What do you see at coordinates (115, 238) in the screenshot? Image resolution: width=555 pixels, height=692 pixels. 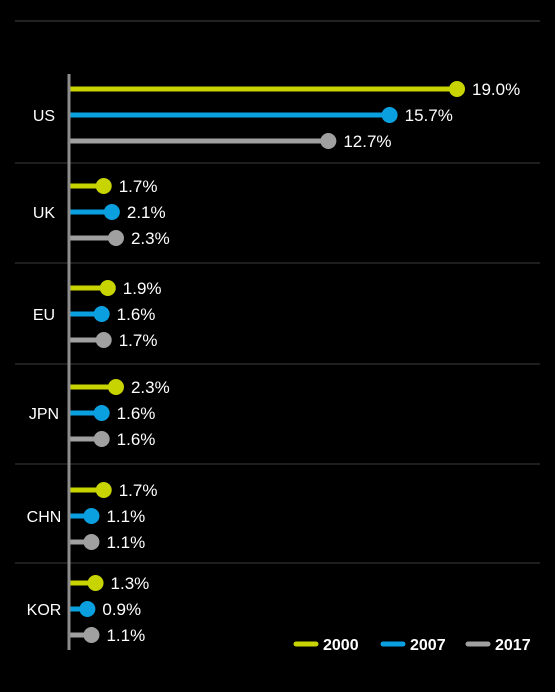 I see `point-uk-2017` at bounding box center [115, 238].